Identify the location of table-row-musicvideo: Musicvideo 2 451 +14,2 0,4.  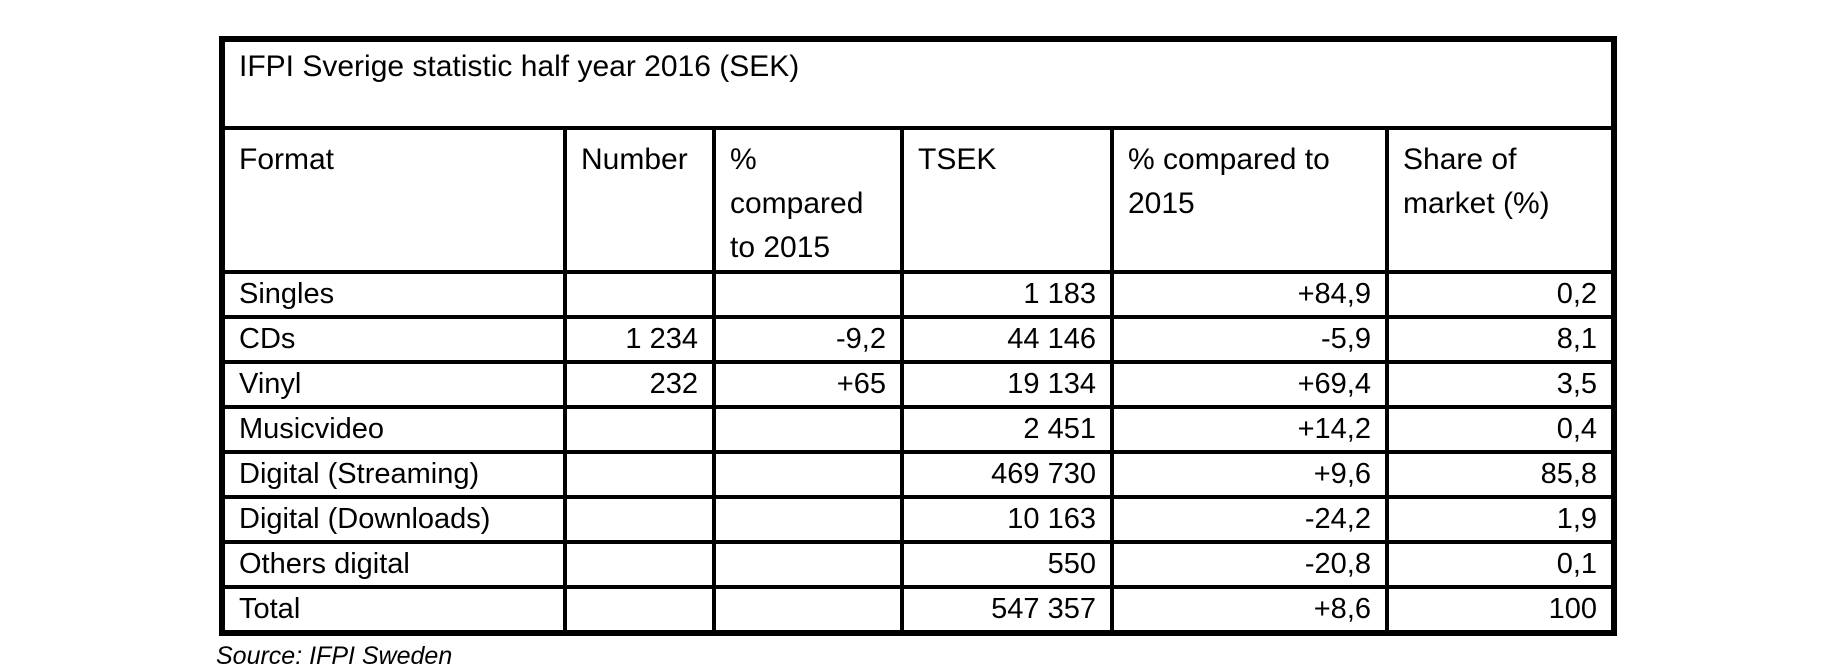
(918, 429).